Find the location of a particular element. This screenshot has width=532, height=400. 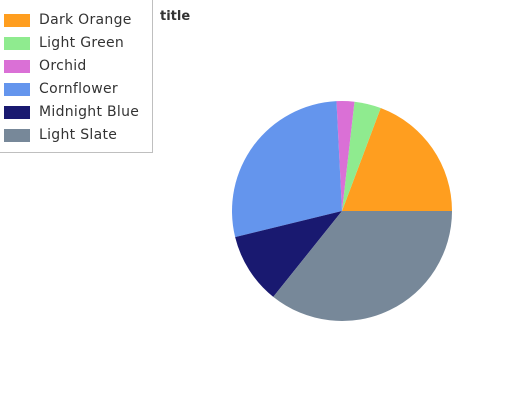

pie-slice-orchid is located at coordinates (345, 156).